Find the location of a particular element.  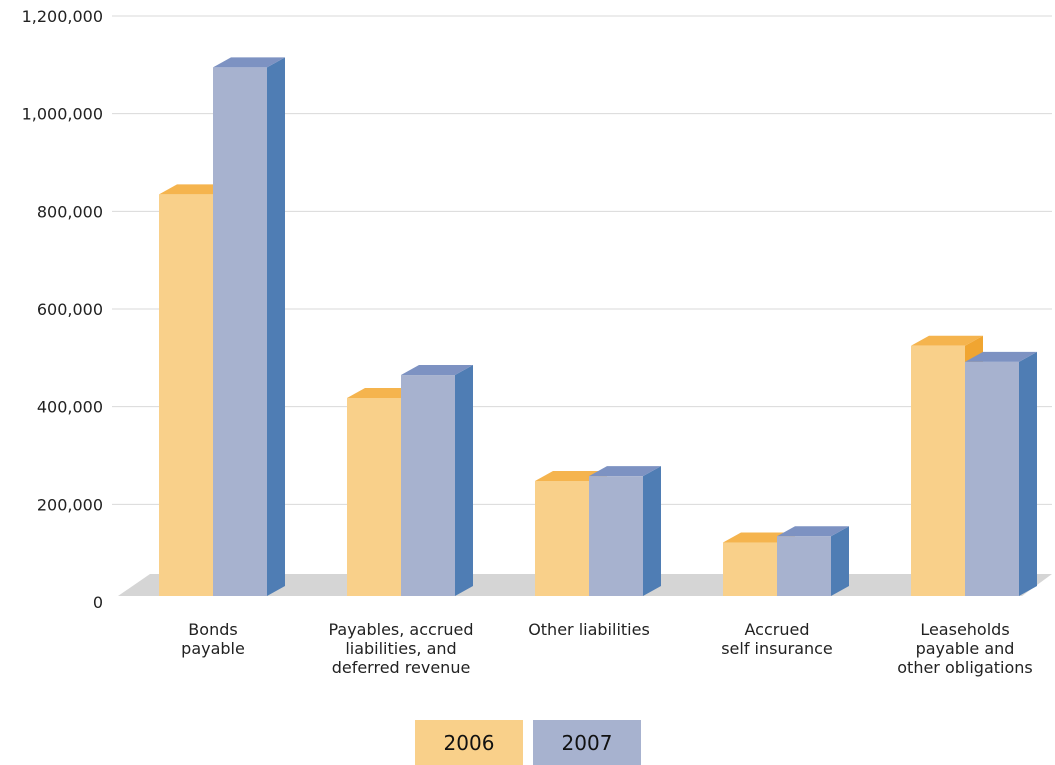

category-label: Other liabilities is located at coordinates (589, 629).